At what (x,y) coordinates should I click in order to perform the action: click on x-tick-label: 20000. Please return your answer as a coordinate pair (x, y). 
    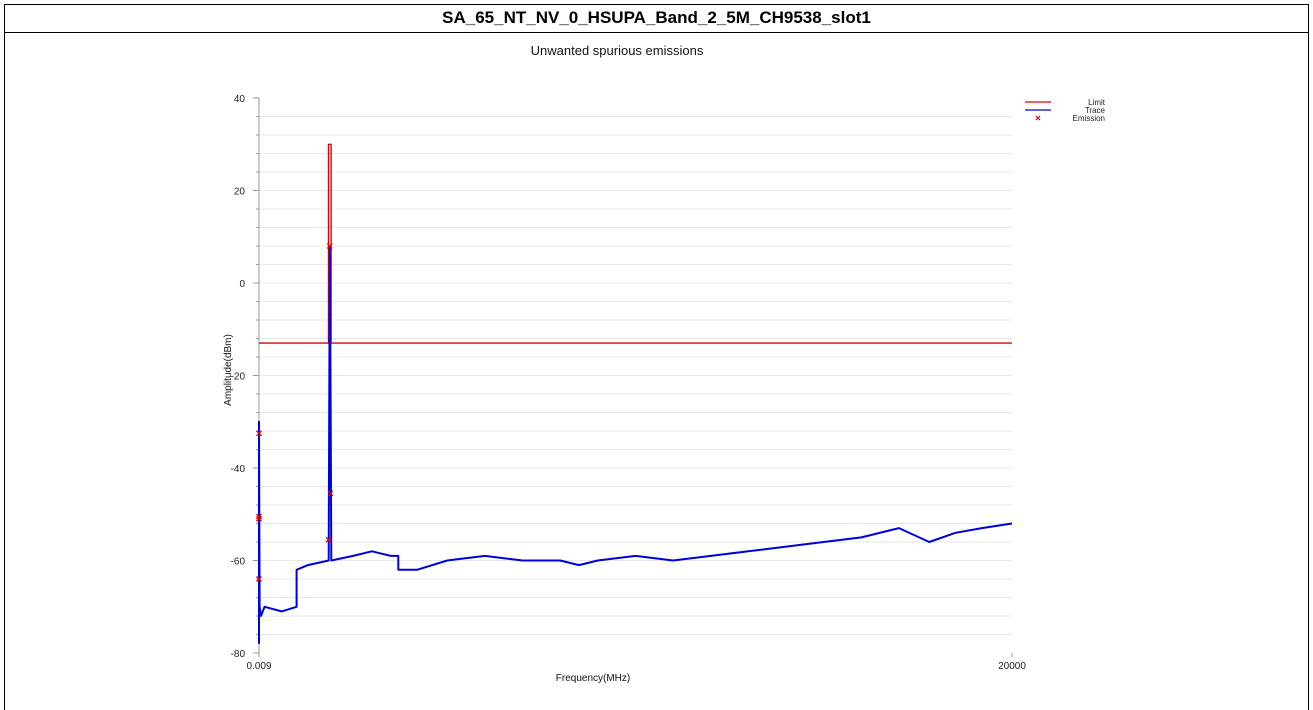
    Looking at the image, I should click on (1012, 666).